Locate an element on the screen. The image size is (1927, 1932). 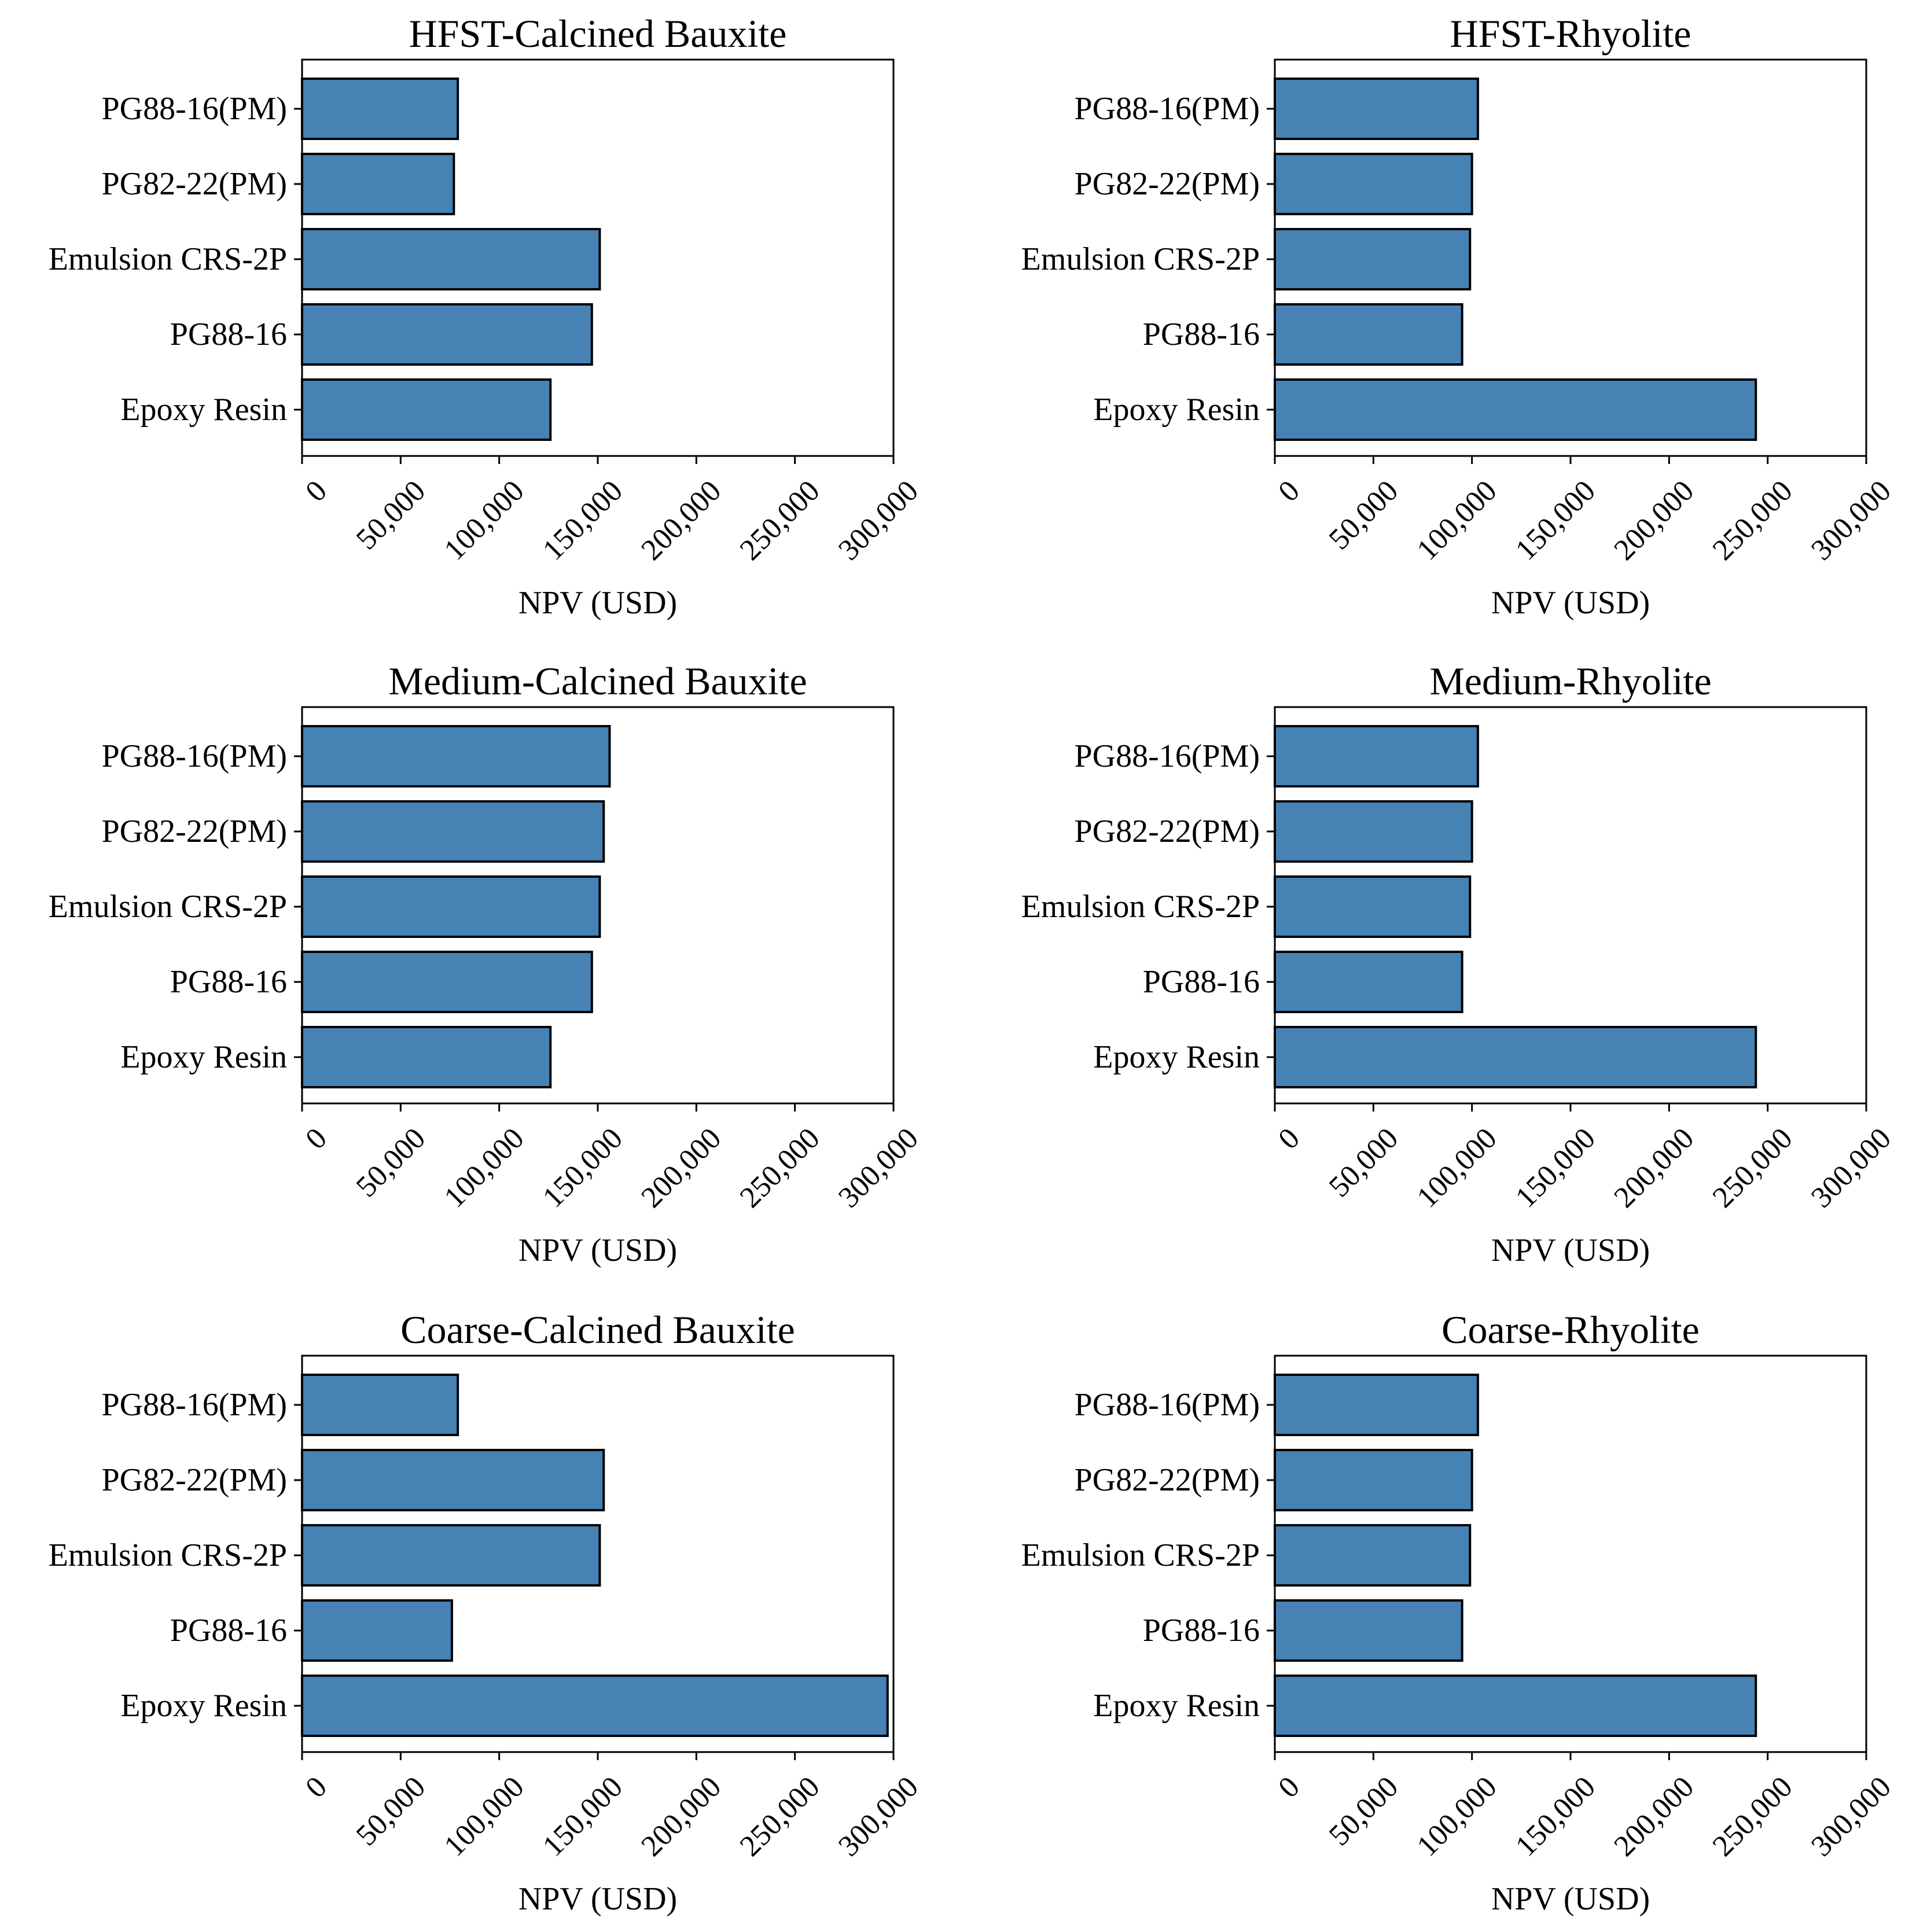
chart-title: HFST-Calcined Bauxite is located at coordinates (598, 34).